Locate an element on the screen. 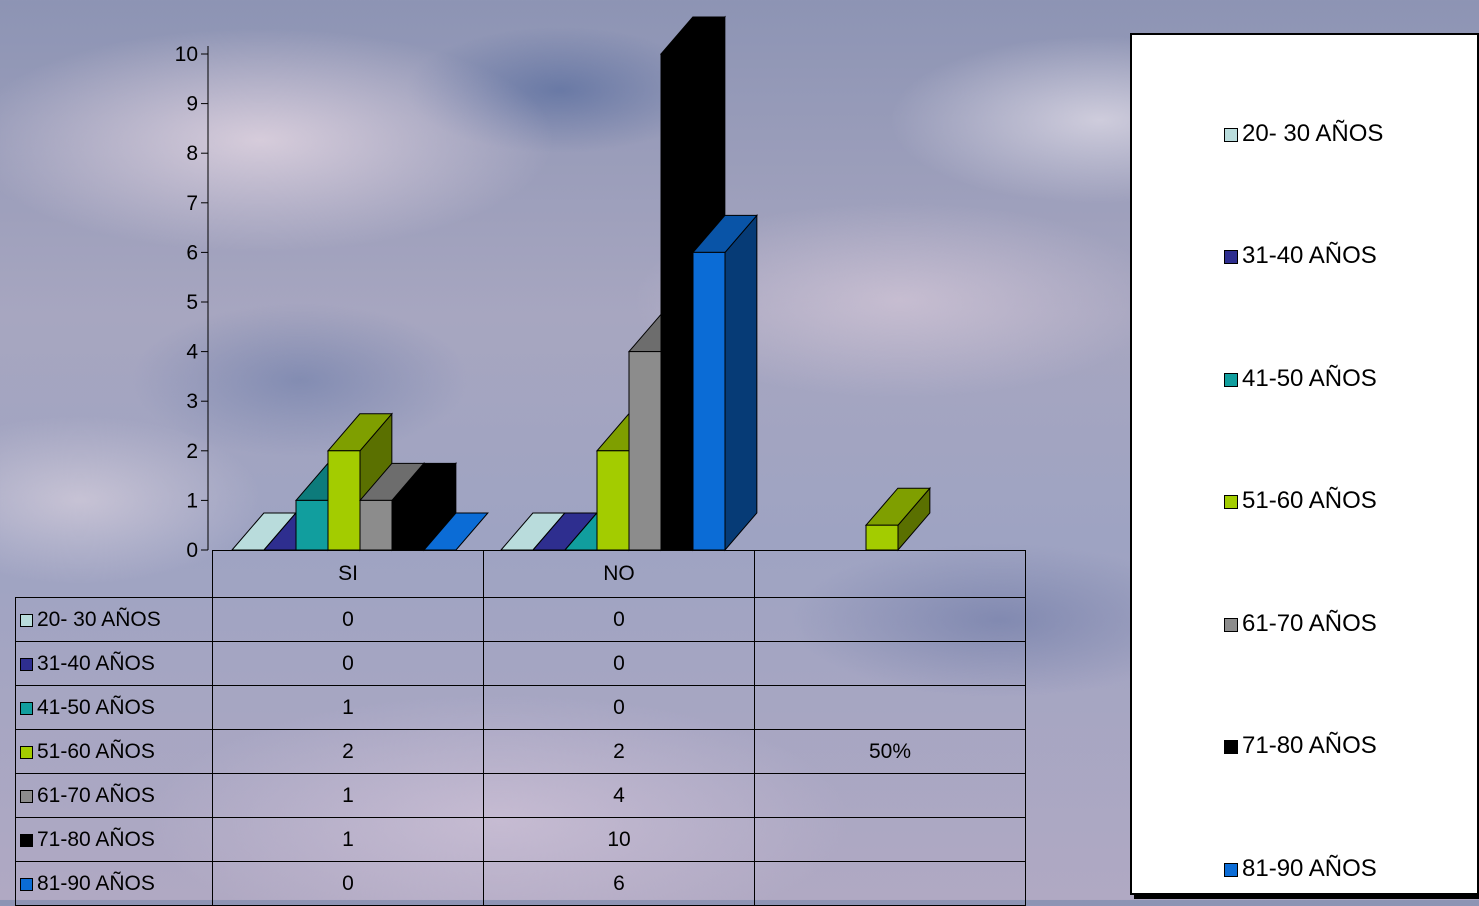 This screenshot has height=906, width=1479. table-header-si: SI is located at coordinates (348, 574).